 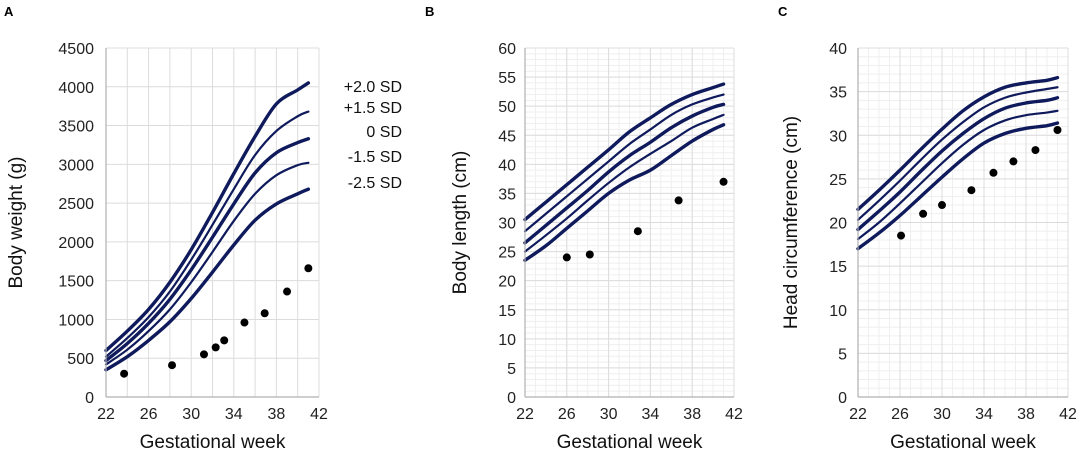 What do you see at coordinates (9, 11) in the screenshot?
I see `panel-letter: A` at bounding box center [9, 11].